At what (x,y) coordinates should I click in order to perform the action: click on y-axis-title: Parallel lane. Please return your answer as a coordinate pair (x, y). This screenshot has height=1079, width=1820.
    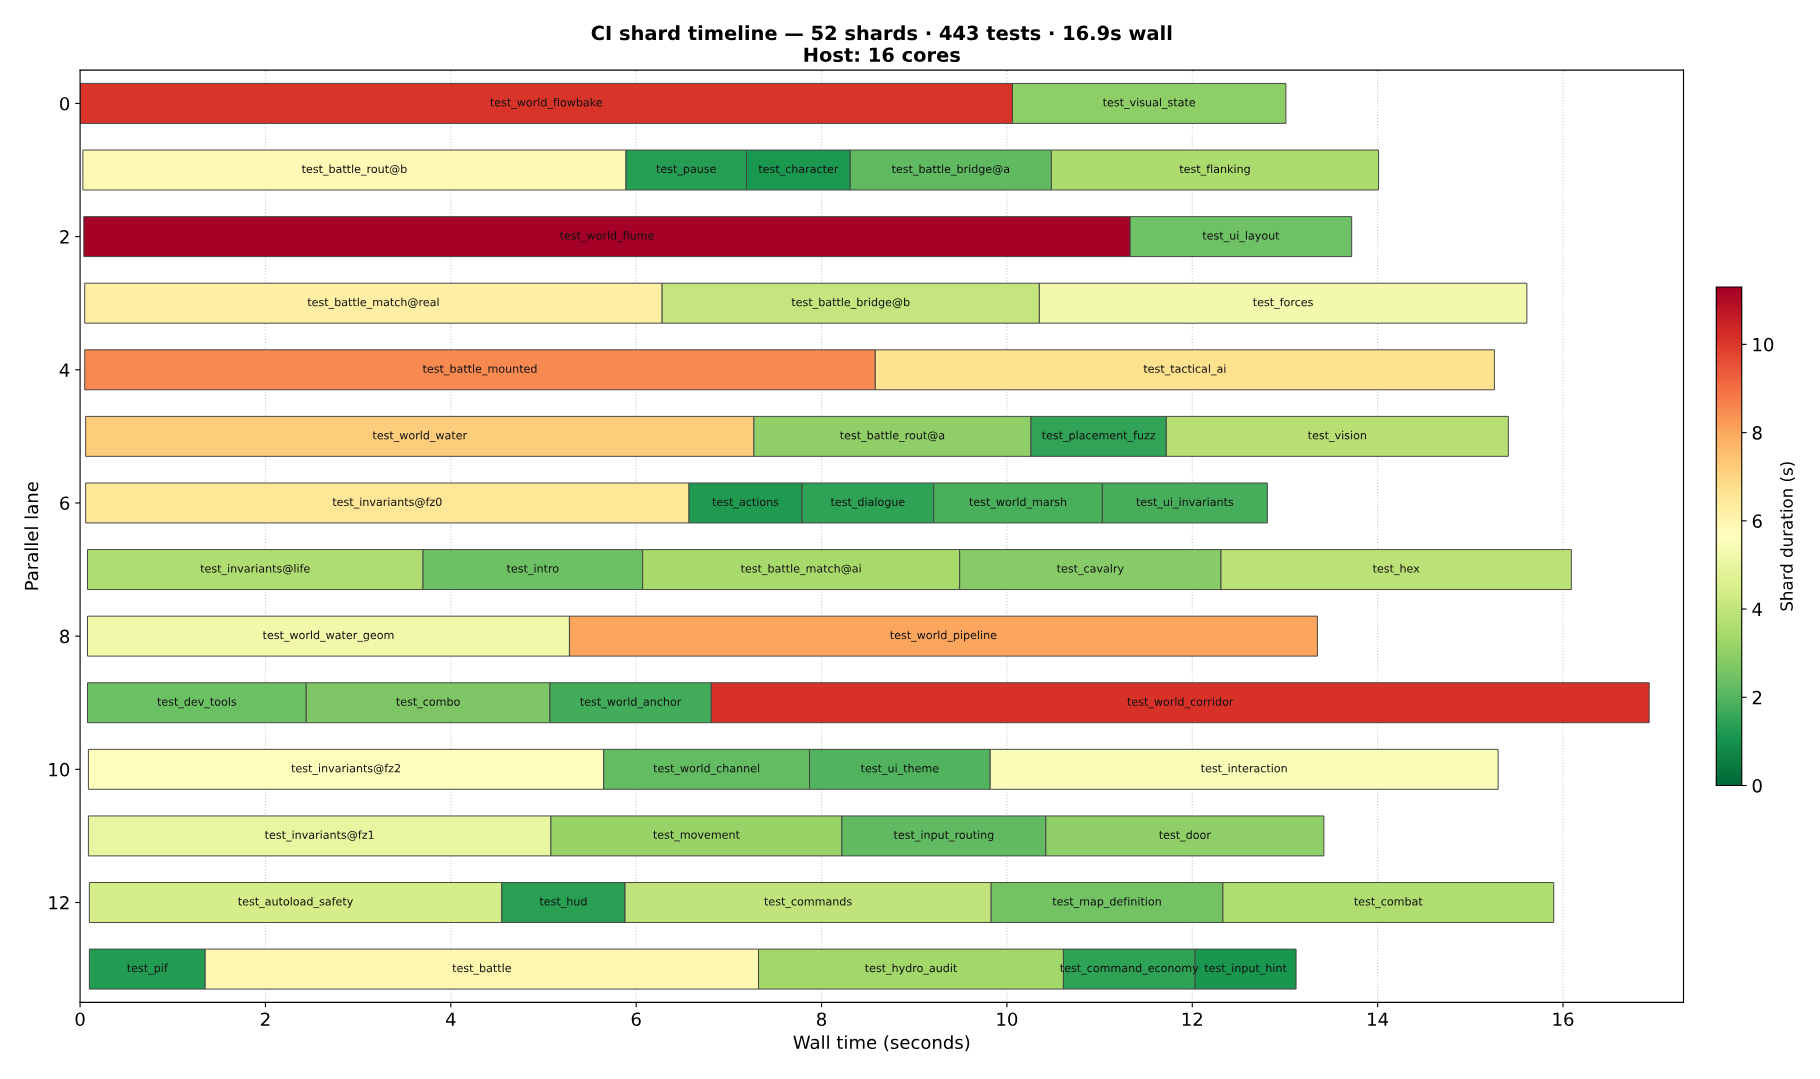
    Looking at the image, I should click on (31, 536).